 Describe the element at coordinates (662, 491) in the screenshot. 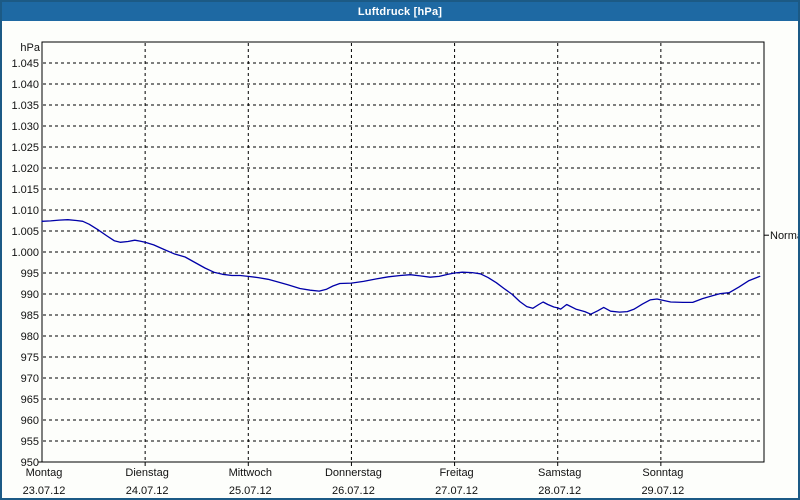

I see `date-label: 29.07.12` at that location.